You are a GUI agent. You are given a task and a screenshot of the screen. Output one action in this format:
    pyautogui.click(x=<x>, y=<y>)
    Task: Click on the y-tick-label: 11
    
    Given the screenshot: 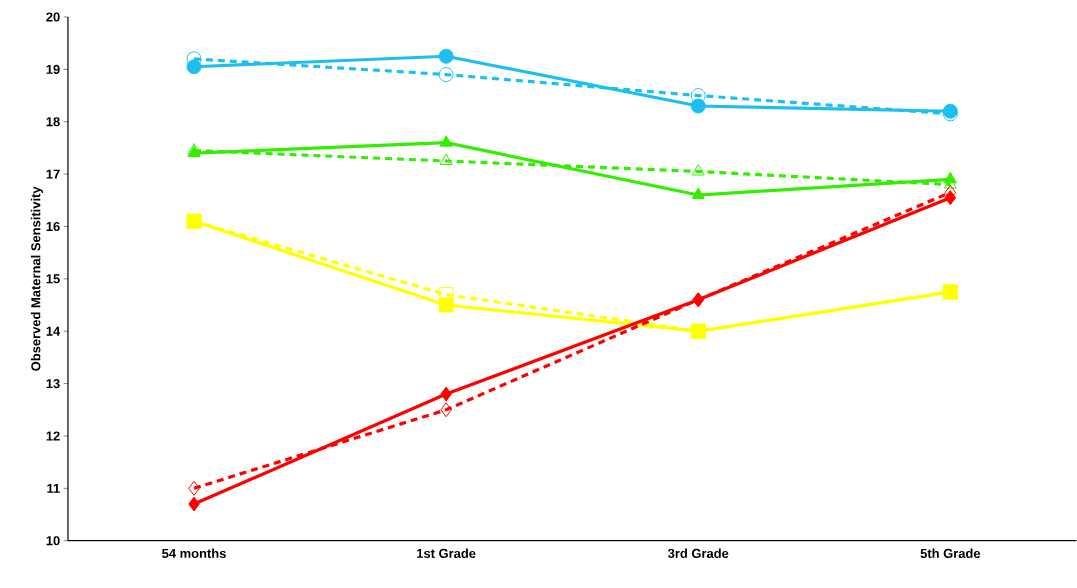 What is the action you would take?
    pyautogui.click(x=53, y=488)
    